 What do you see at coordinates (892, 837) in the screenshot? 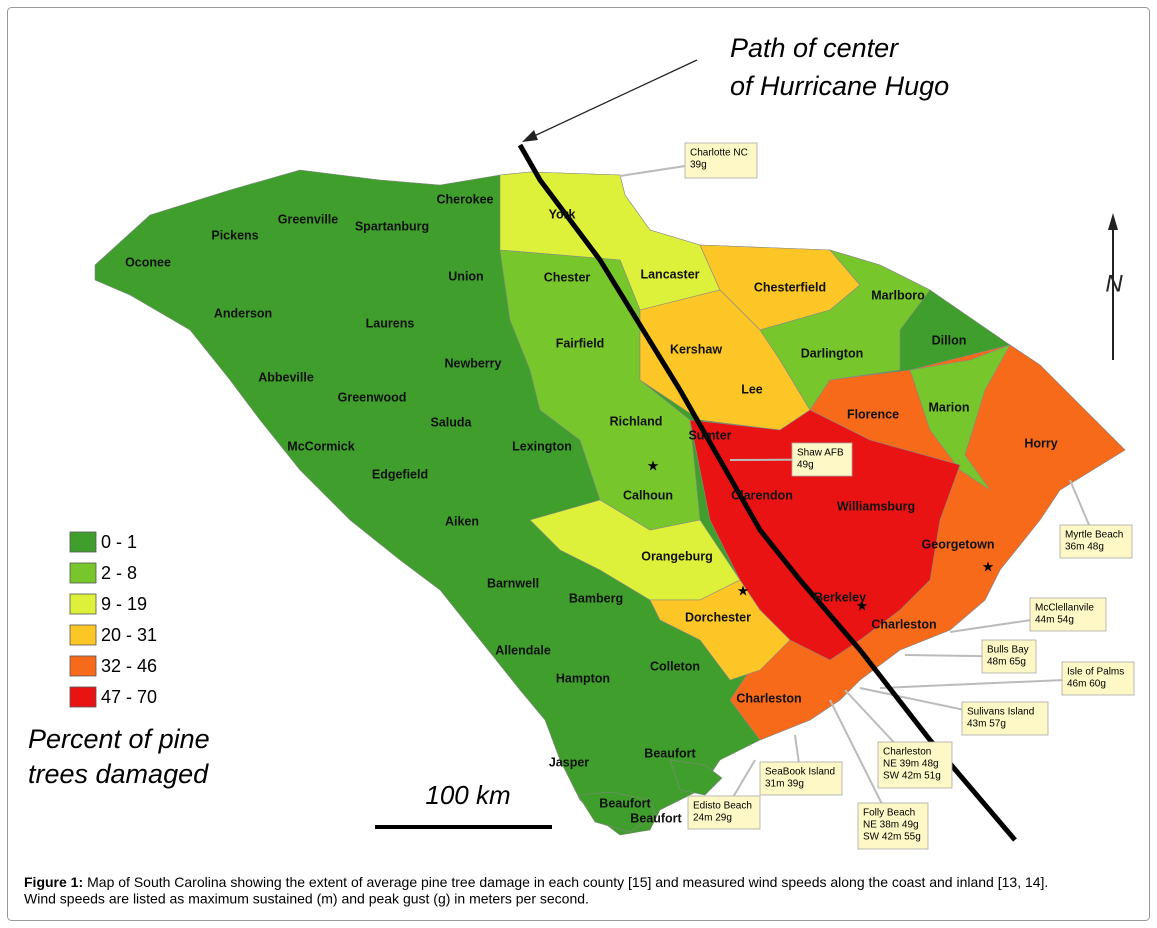
I see `callout-text: SW 42m 55g` at bounding box center [892, 837].